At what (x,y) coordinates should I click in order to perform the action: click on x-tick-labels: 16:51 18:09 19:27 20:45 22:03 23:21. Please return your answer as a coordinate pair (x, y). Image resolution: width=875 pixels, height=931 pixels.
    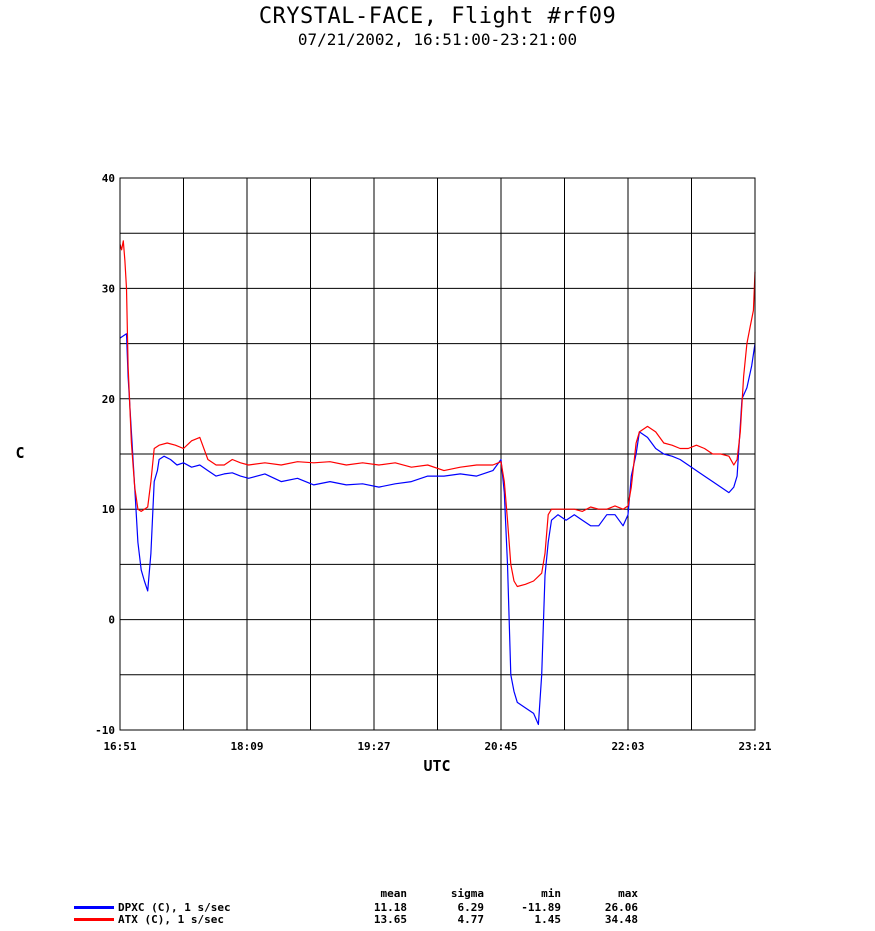
    Looking at the image, I should click on (437, 746).